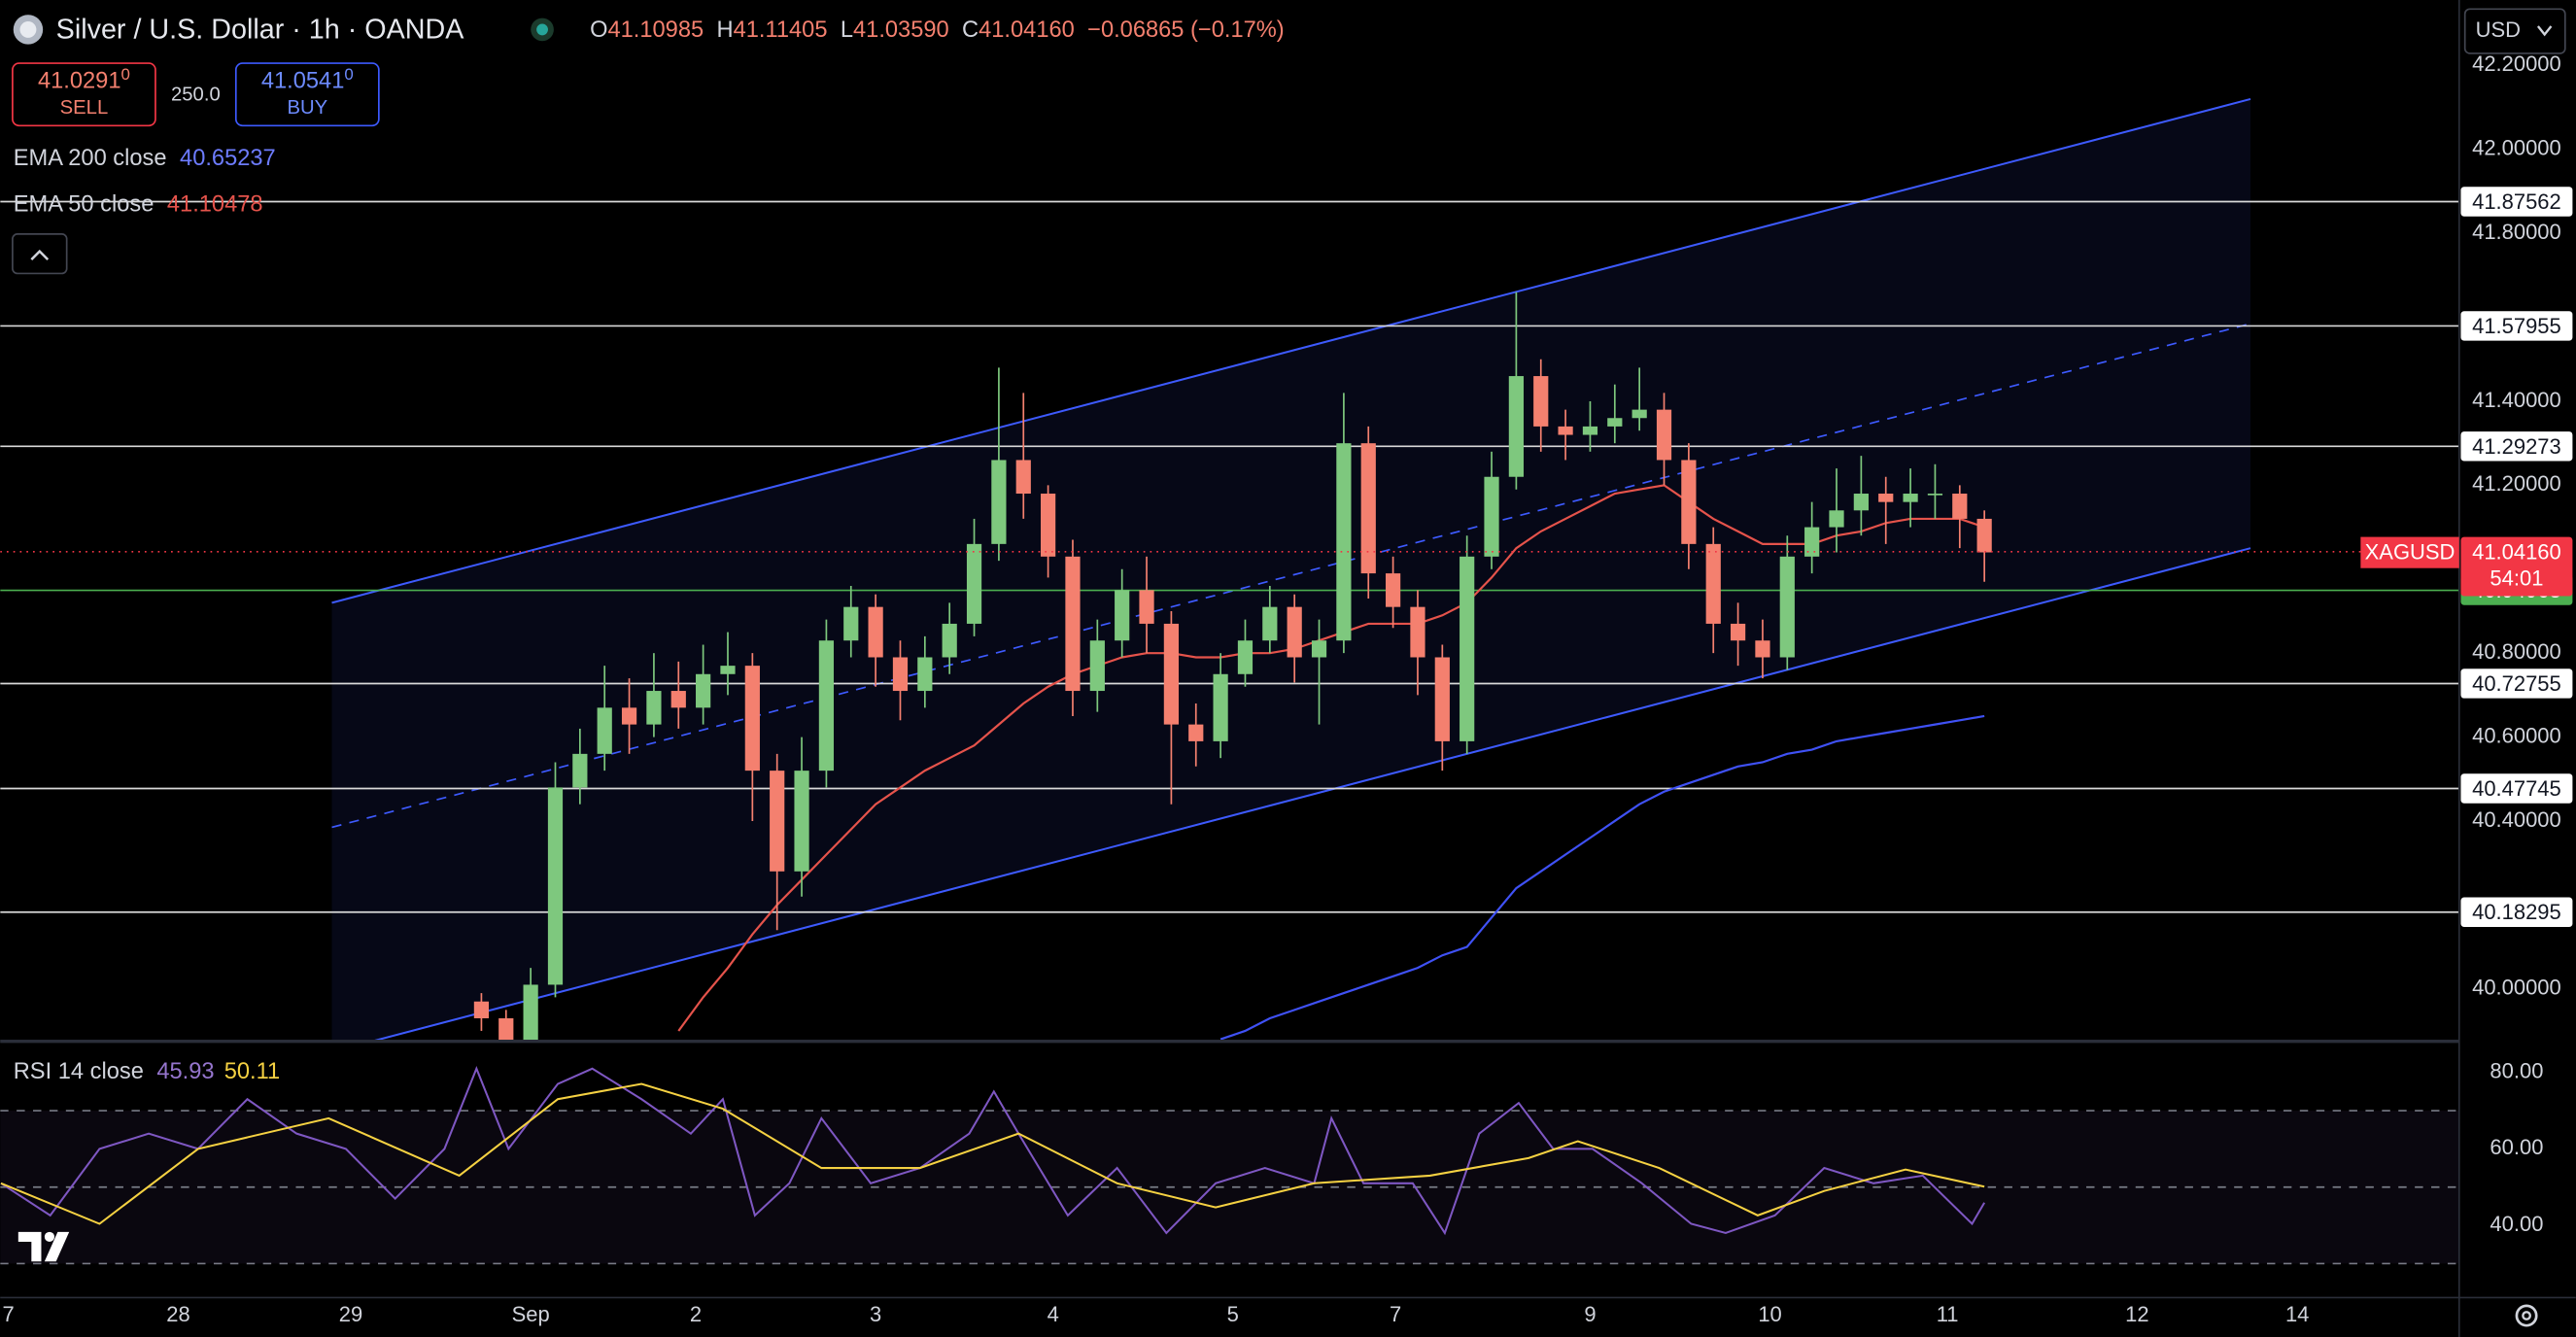  I want to click on settings-hub, so click(2527, 1316).